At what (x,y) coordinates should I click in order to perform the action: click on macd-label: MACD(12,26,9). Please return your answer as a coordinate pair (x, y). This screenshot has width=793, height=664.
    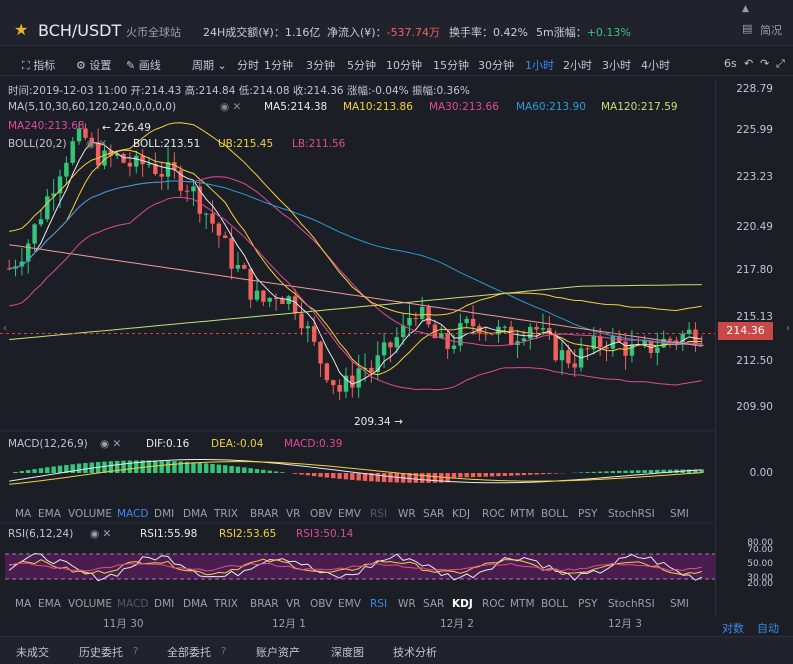
    Looking at the image, I should click on (48, 444).